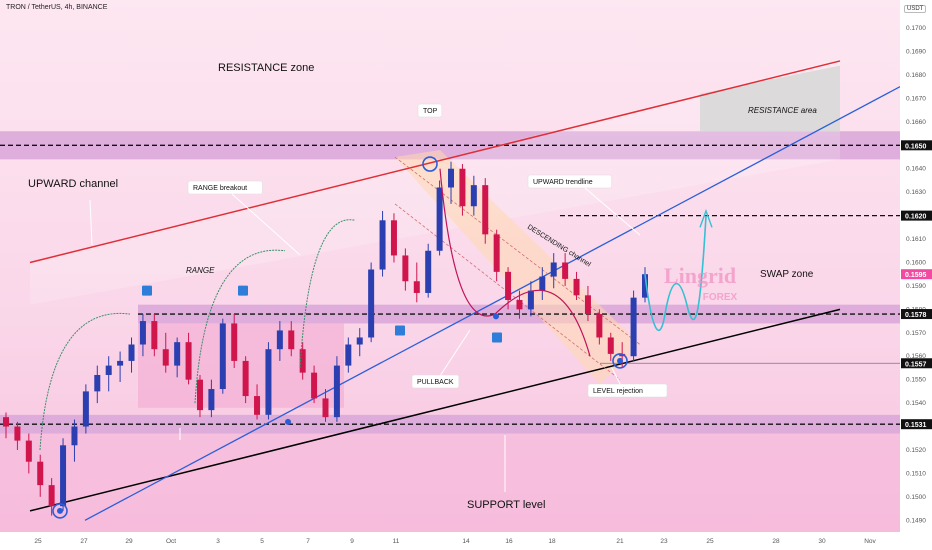  What do you see at coordinates (171, 541) in the screenshot?
I see `x-tick-label: Oct` at bounding box center [171, 541].